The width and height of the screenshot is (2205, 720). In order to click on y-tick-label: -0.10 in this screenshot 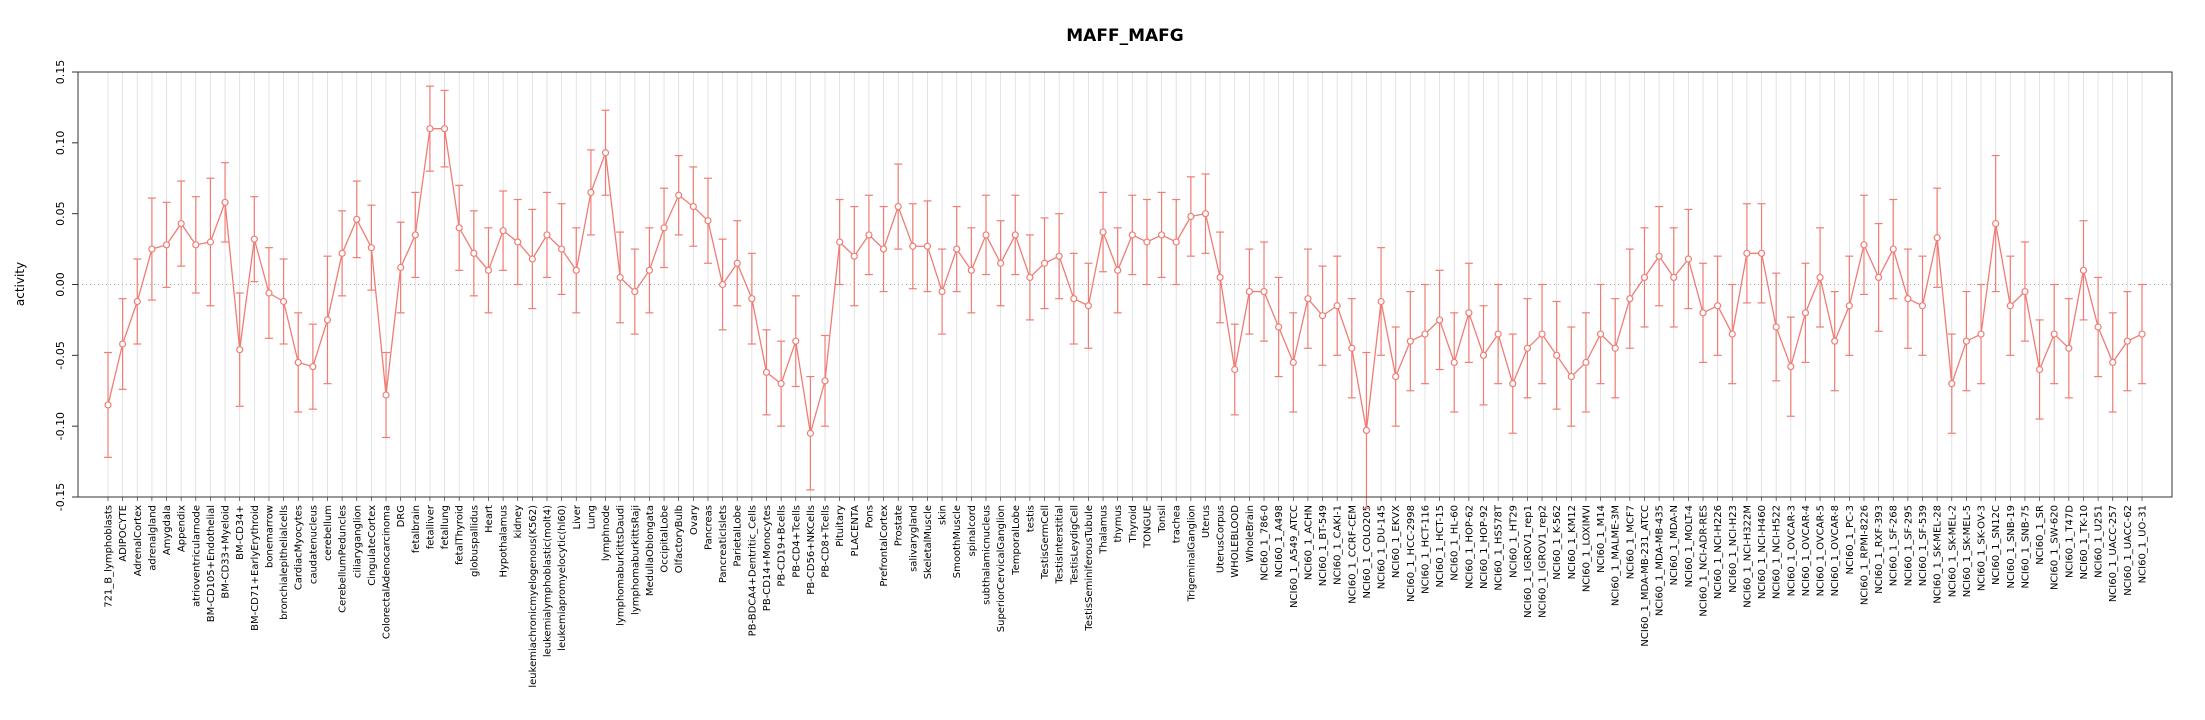, I will do `click(60, 426)`.